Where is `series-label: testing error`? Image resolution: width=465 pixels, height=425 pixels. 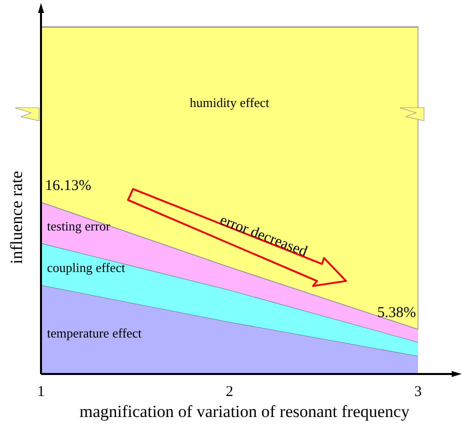
series-label: testing error is located at coordinates (79, 226).